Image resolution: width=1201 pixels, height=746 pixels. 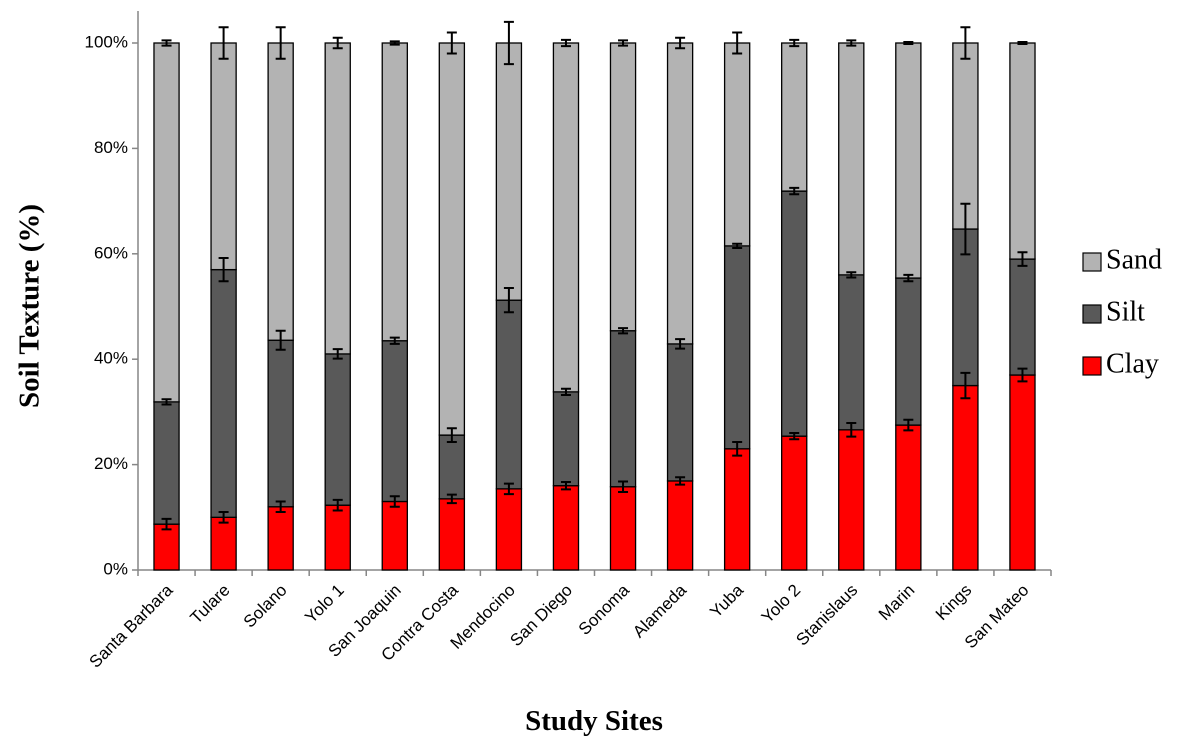 What do you see at coordinates (1125, 311) in the screenshot?
I see `legend-label: Silt` at bounding box center [1125, 311].